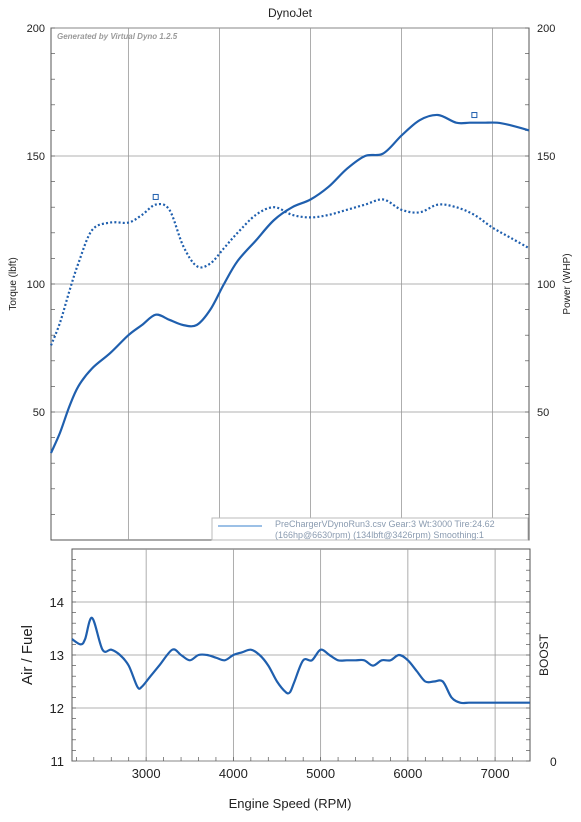 The height and width of the screenshot is (822, 581). I want to click on top-left-tick-label: 50, so click(39, 413).